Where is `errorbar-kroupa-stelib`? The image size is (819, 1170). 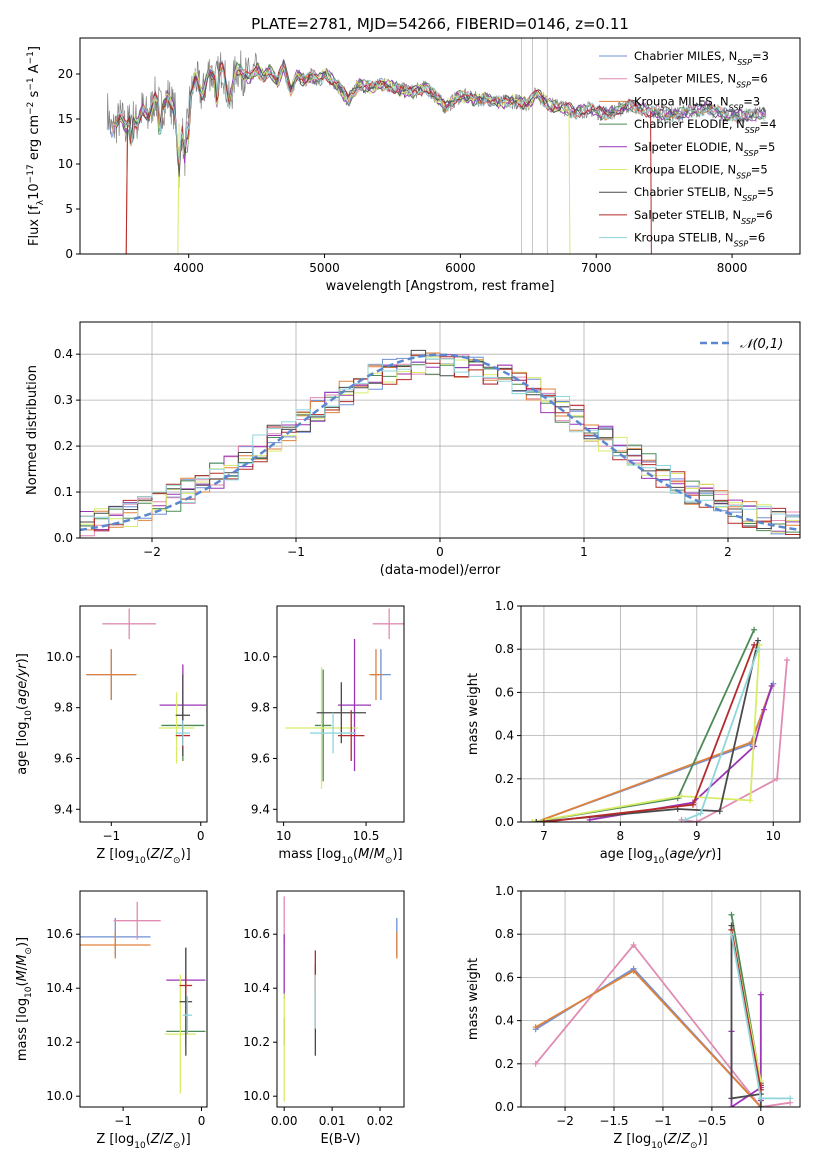 errorbar-kroupa-stelib is located at coordinates (187, 1015).